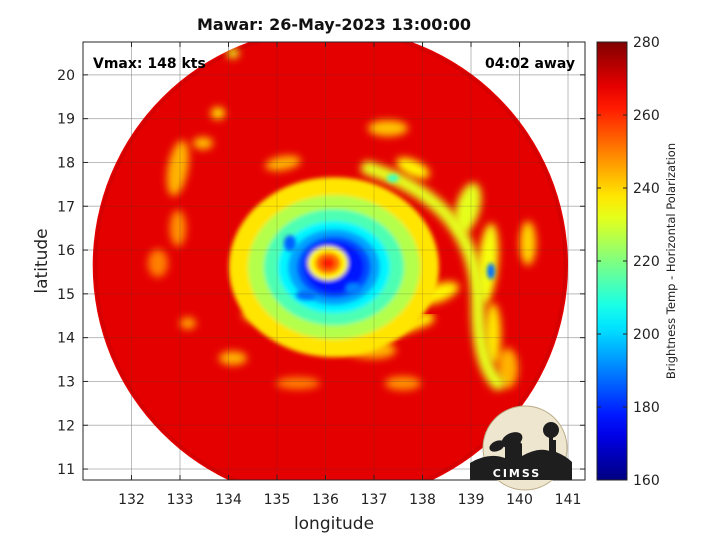  Describe the element at coordinates (334, 24) in the screenshot. I see `chart-title: Mawar: 26-May-2023 13:00:00` at that location.